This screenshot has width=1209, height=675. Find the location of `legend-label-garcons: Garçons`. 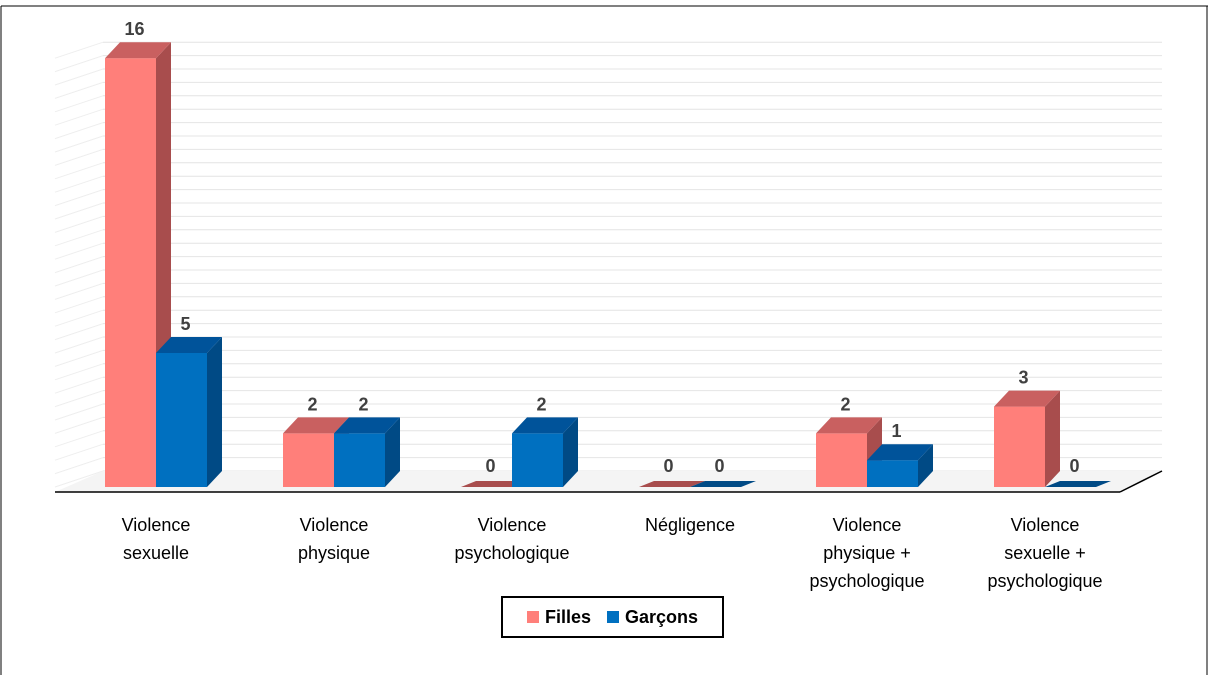

legend-label-garcons: Garçons is located at coordinates (662, 616).